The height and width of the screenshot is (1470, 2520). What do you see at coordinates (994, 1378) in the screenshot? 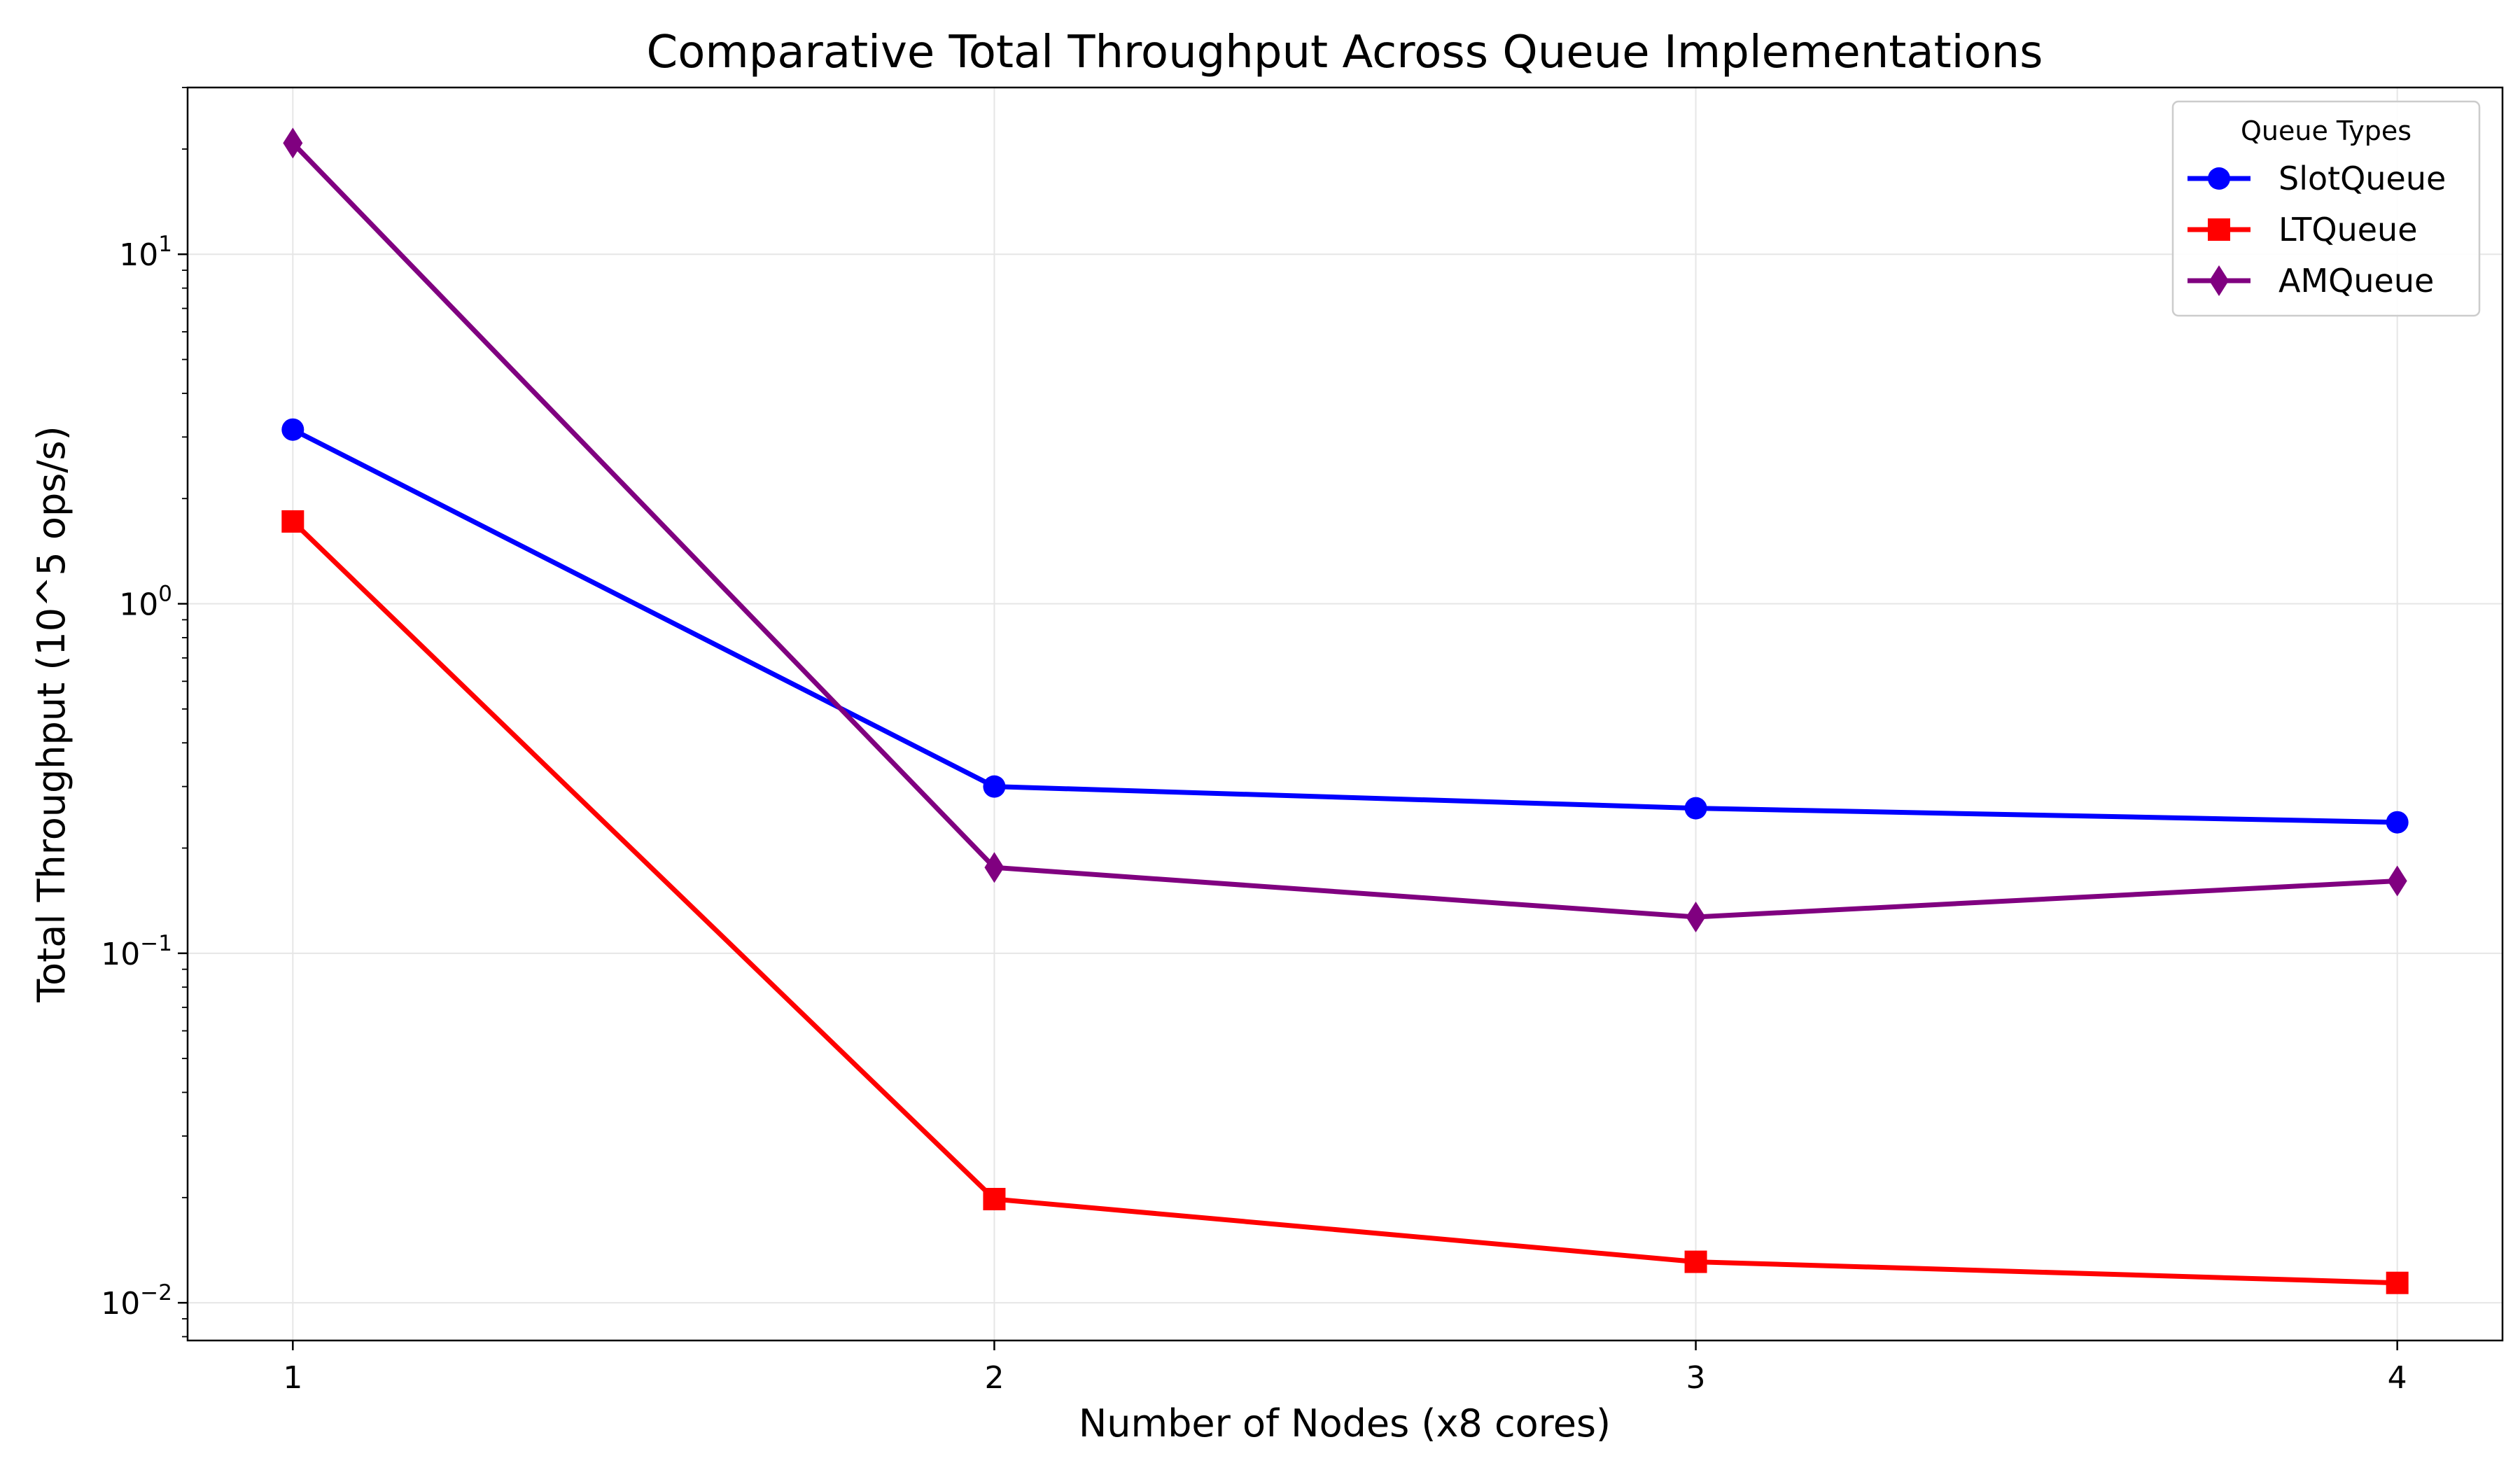
I see `x-tick-label: 2` at bounding box center [994, 1378].